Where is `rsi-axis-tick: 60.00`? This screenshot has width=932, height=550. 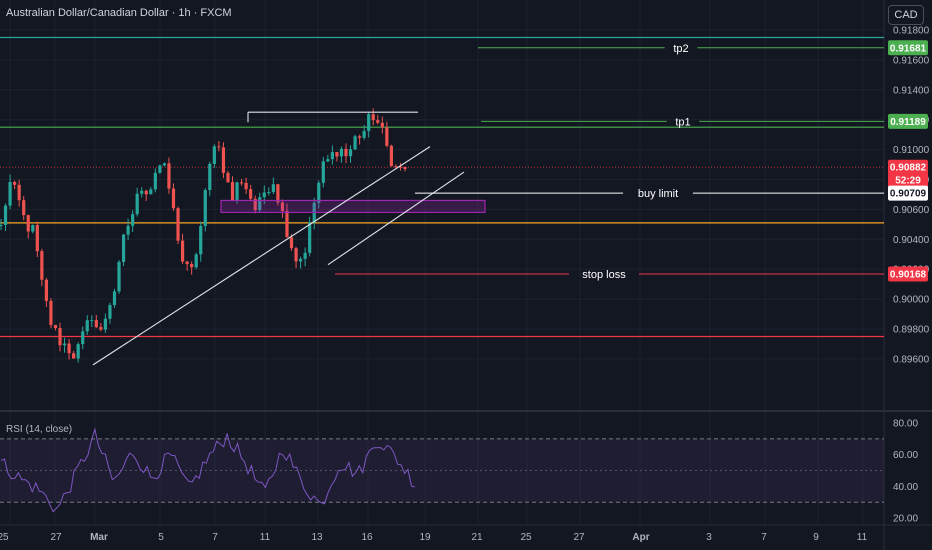 rsi-axis-tick: 60.00 is located at coordinates (905, 455).